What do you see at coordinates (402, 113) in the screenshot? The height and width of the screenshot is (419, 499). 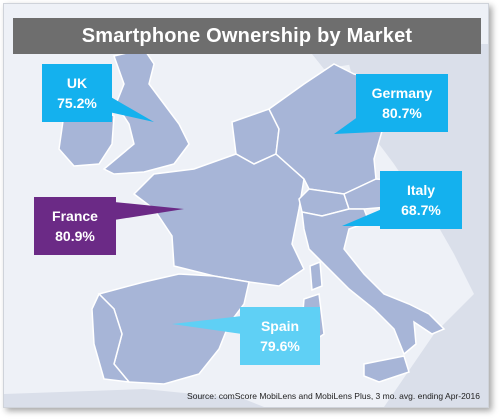 I see `callout-germany-value: 80.7%` at bounding box center [402, 113].